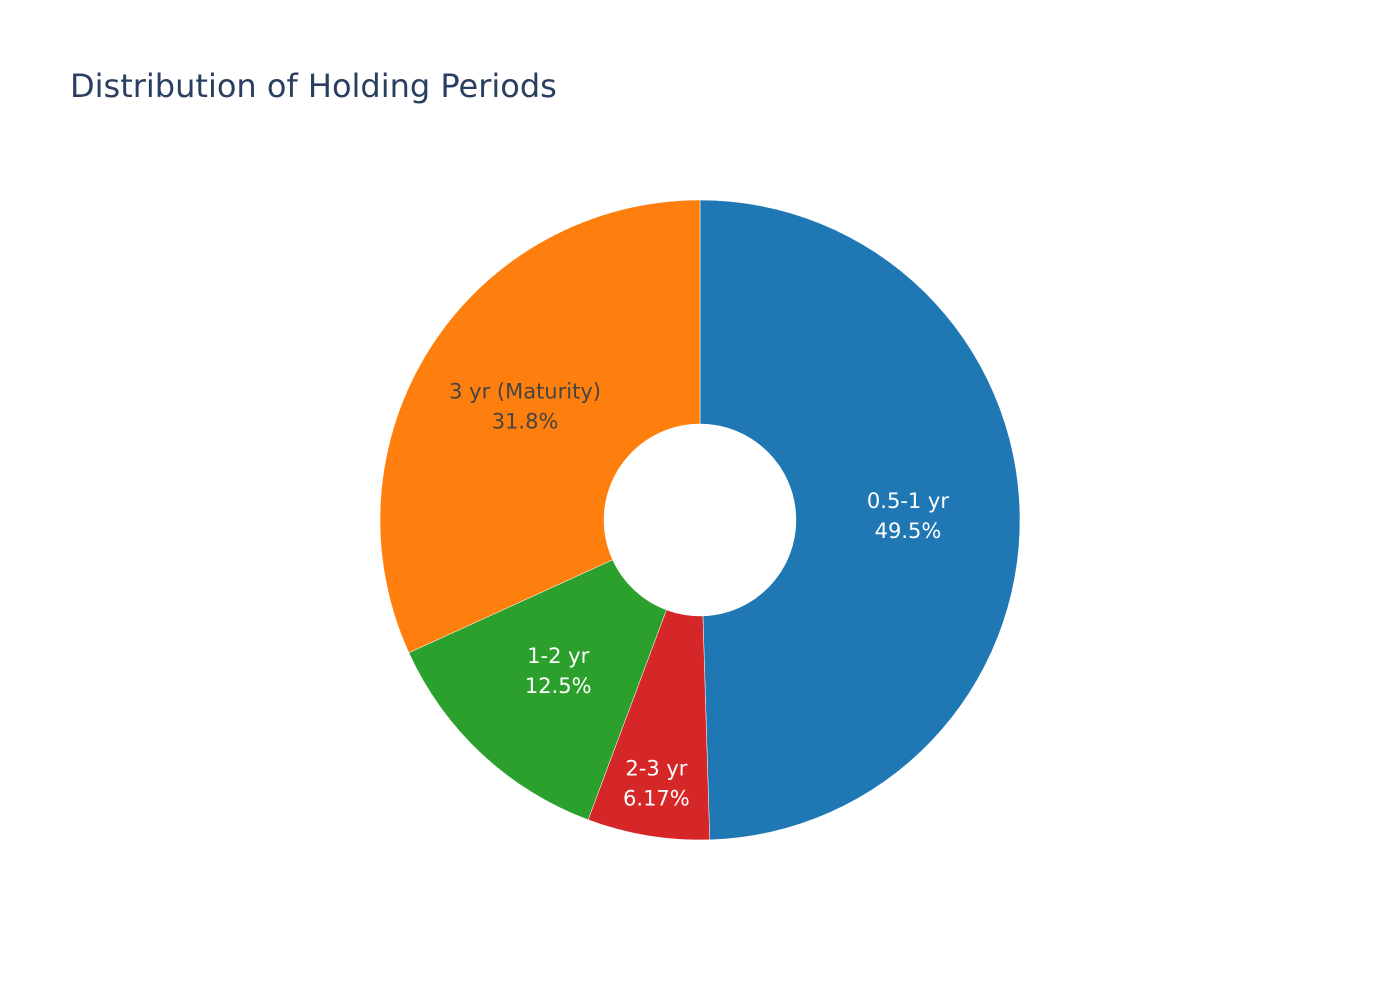 The height and width of the screenshot is (1000, 1400). I want to click on slice-value-label: 12.5%, so click(558, 686).